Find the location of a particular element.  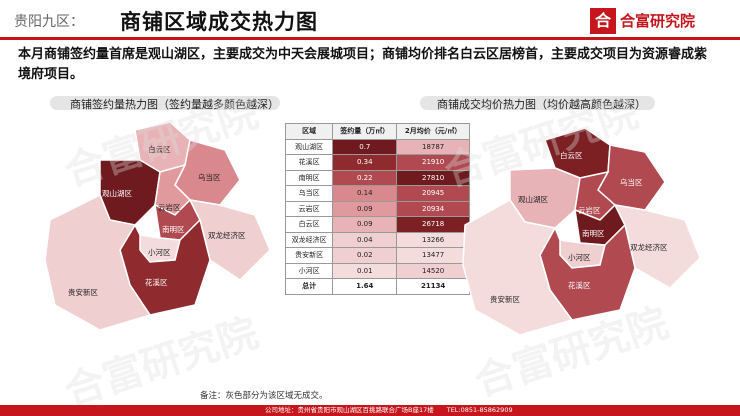

district-cell: 总计 is located at coordinates (309, 286).